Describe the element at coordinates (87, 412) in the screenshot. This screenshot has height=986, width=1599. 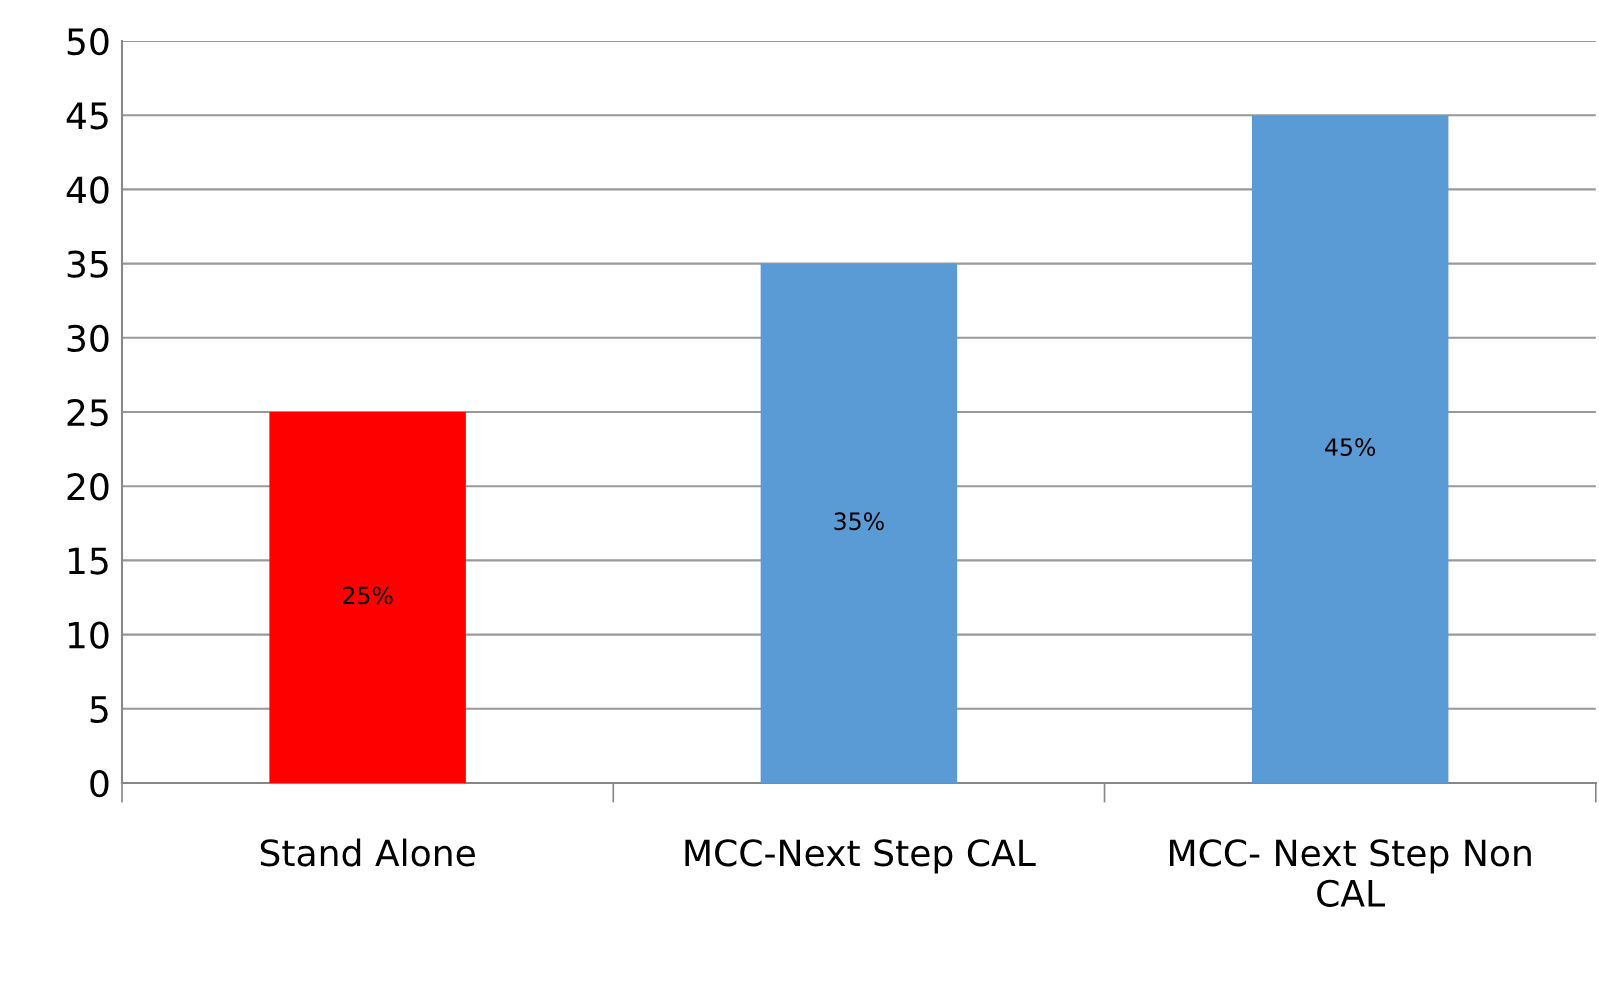
I see `y-tick-label: 25` at that location.